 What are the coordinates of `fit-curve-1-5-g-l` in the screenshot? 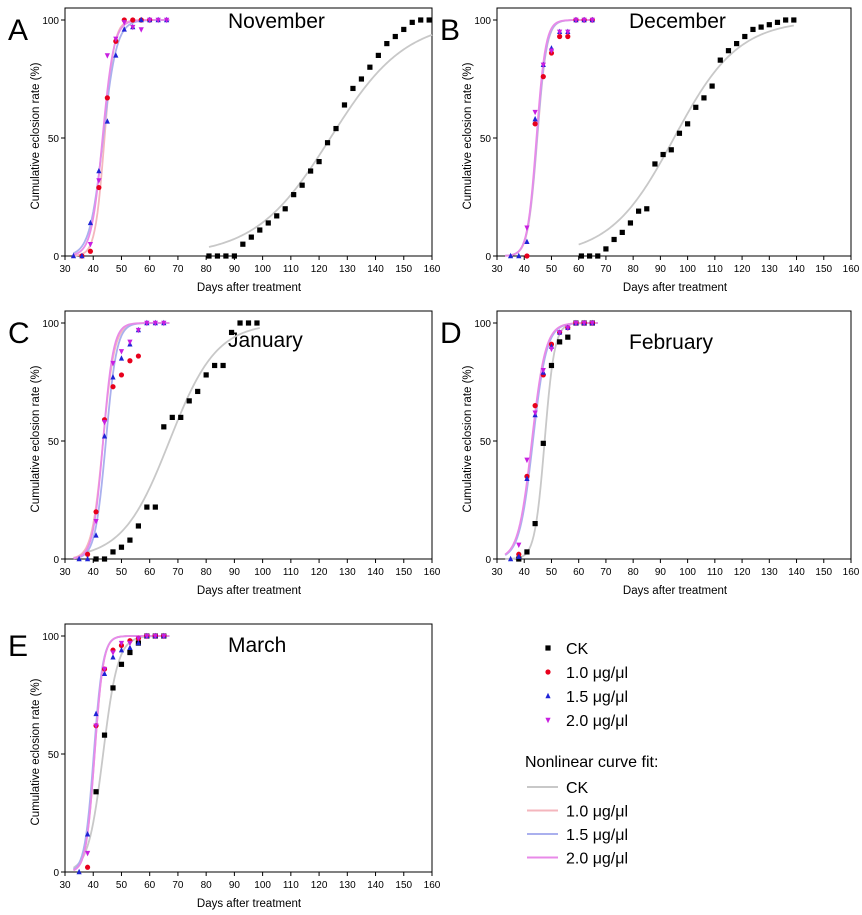 It's located at (551, 439).